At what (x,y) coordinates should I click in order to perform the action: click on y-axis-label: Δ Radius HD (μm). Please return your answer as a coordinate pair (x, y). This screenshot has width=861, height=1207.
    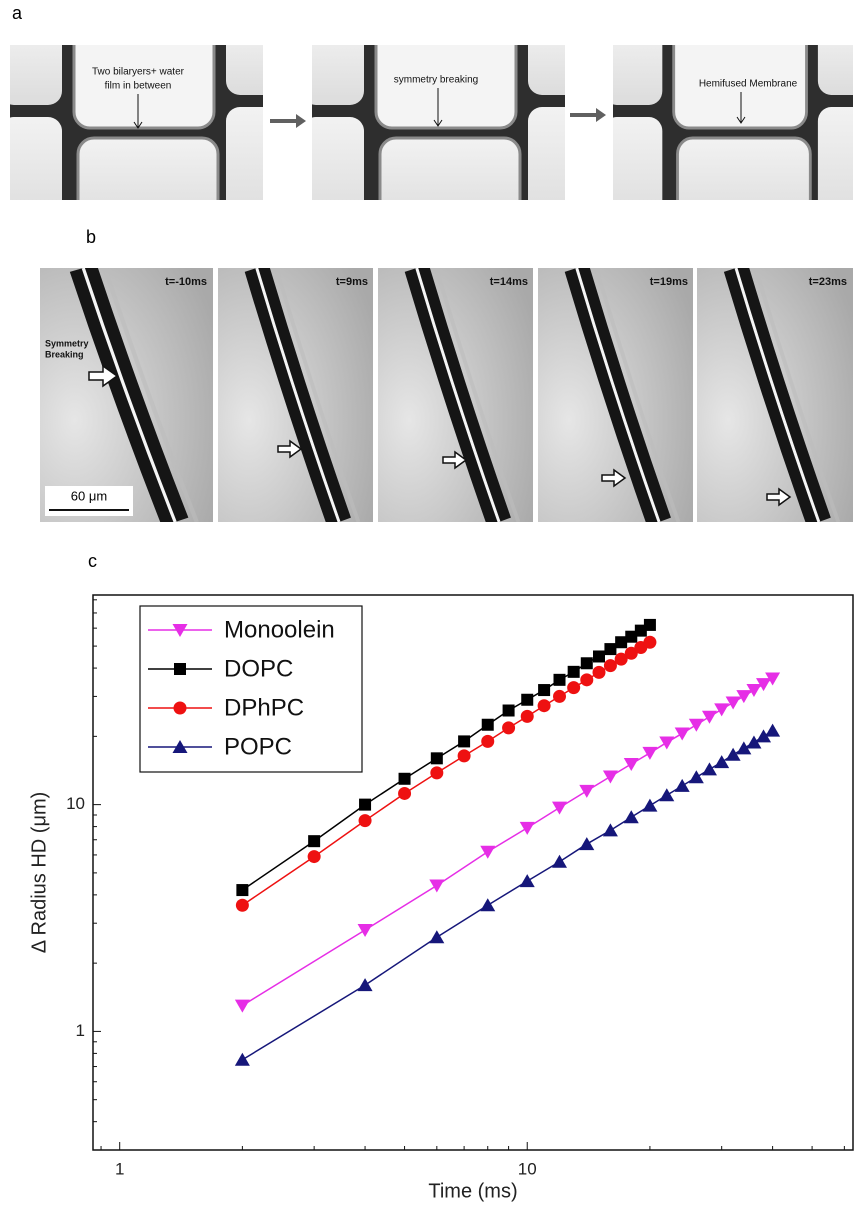
    Looking at the image, I should click on (39, 873).